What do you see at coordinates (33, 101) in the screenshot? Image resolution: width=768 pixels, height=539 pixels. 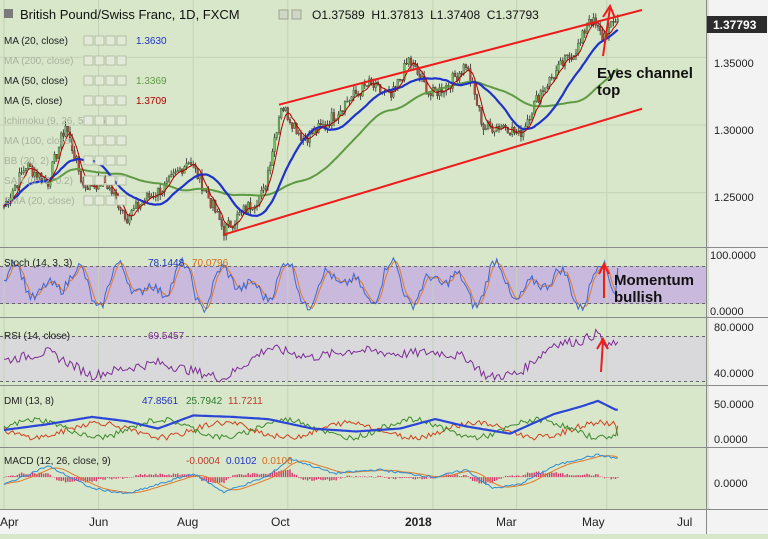 I see `legend-label: MA (5, close)` at bounding box center [33, 101].